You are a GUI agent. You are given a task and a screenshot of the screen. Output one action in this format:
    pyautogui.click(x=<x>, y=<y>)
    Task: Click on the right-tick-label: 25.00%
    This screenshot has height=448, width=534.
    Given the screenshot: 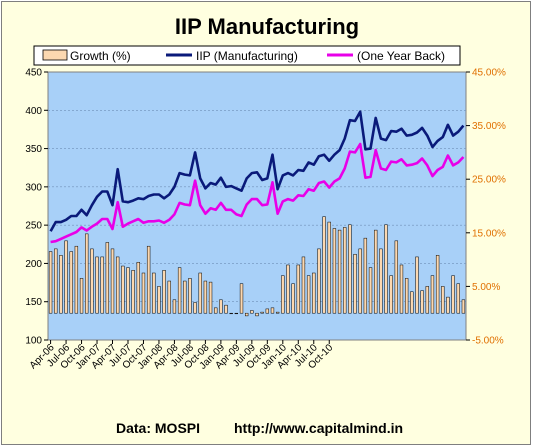 What is the action you would take?
    pyautogui.click(x=489, y=180)
    